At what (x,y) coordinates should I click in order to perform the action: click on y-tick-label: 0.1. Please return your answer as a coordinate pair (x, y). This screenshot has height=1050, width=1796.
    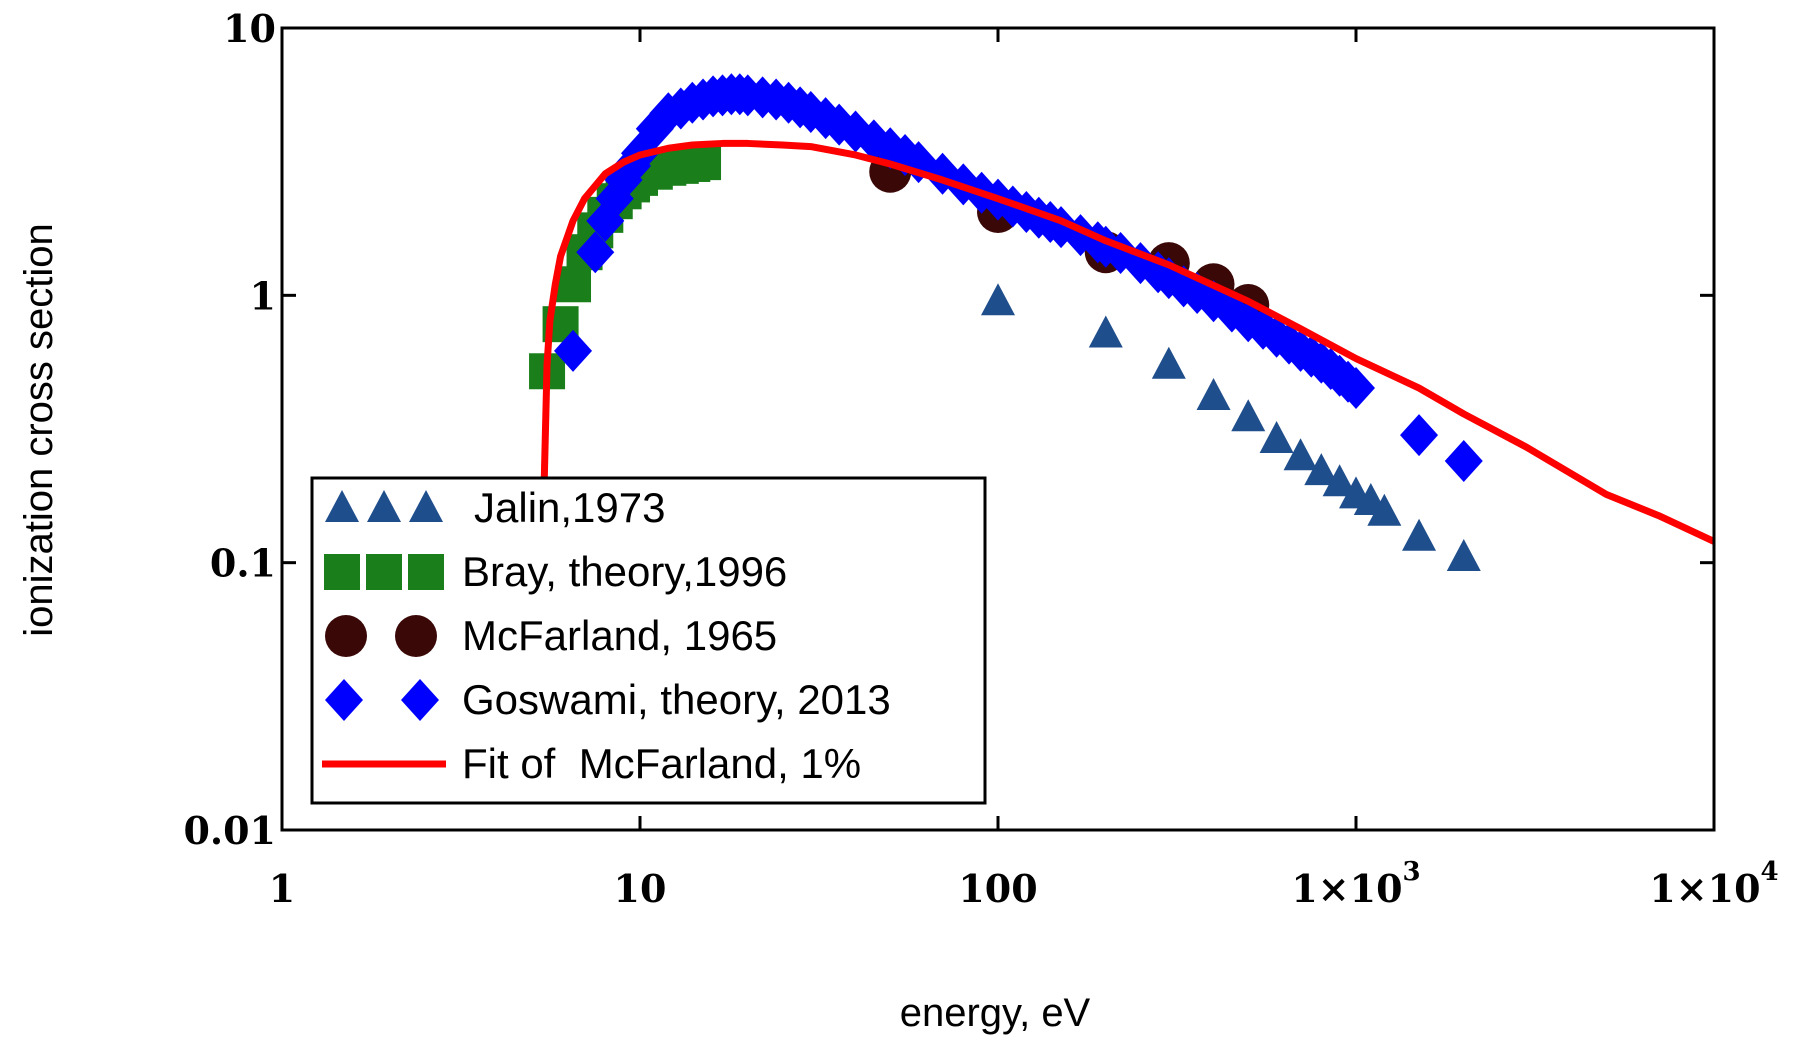
    Looking at the image, I should click on (243, 563).